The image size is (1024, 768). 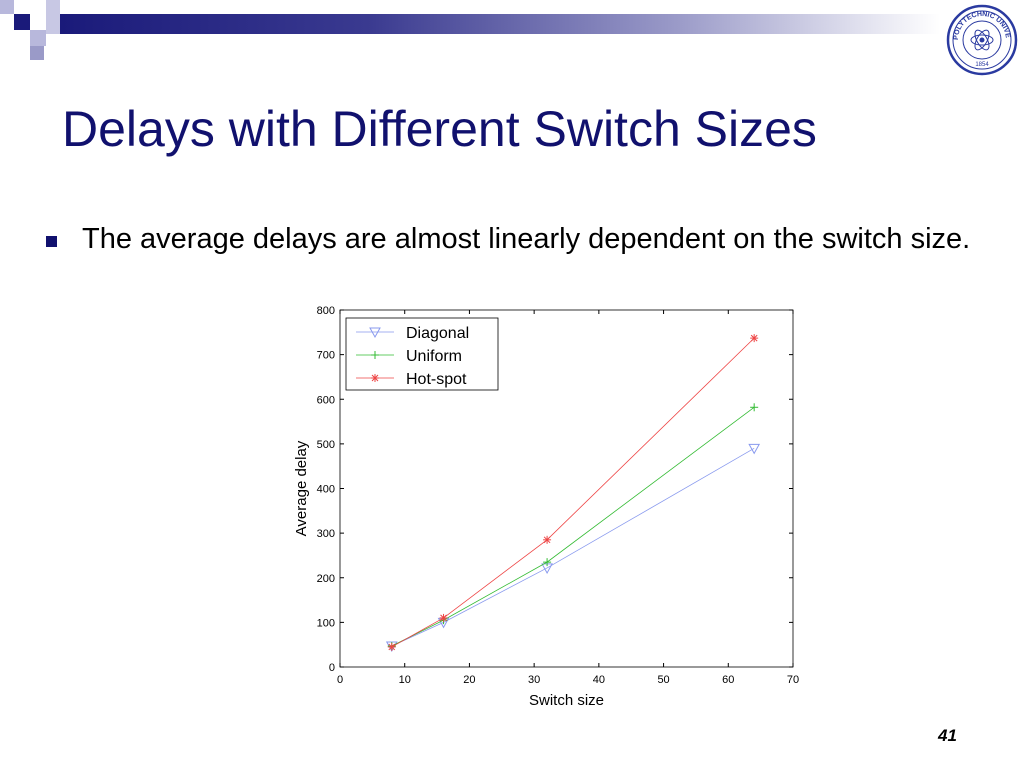 What do you see at coordinates (405, 680) in the screenshot?
I see `x-tick-label: 10` at bounding box center [405, 680].